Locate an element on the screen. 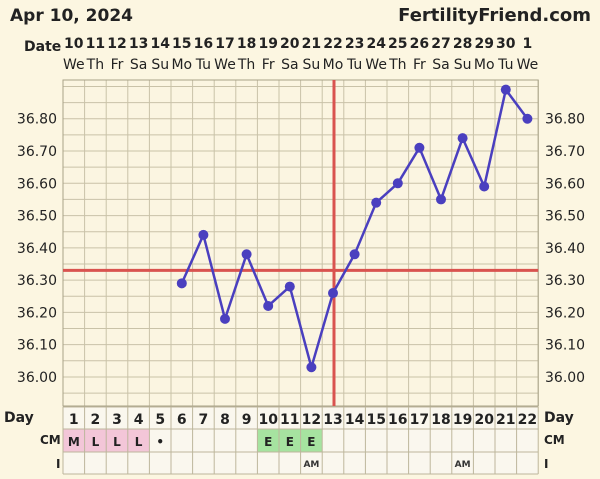 The height and width of the screenshot is (479, 600). x-date-label: 11 is located at coordinates (95, 44).